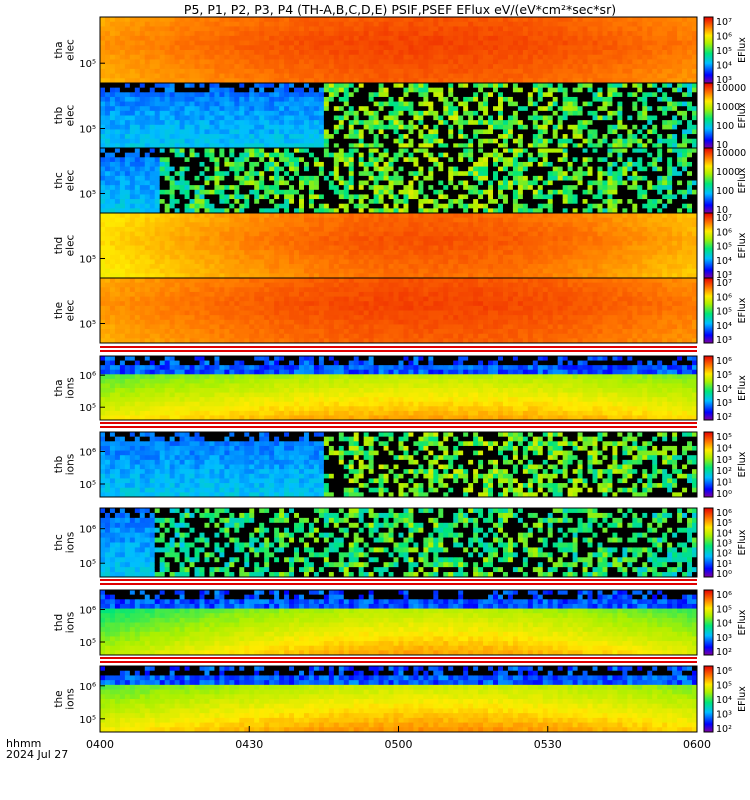  What do you see at coordinates (65, 542) in the screenshot?
I see `panel-y-label: thcions` at bounding box center [65, 542].